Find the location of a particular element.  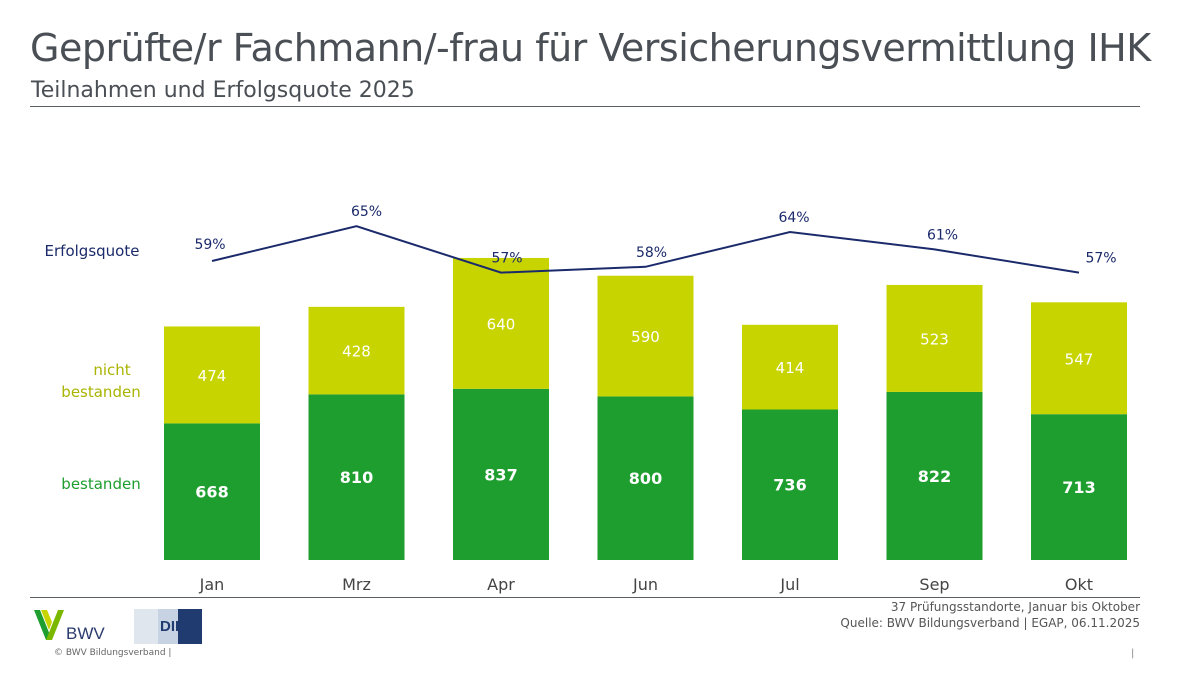

x-tick-label: Jan is located at coordinates (212, 584).